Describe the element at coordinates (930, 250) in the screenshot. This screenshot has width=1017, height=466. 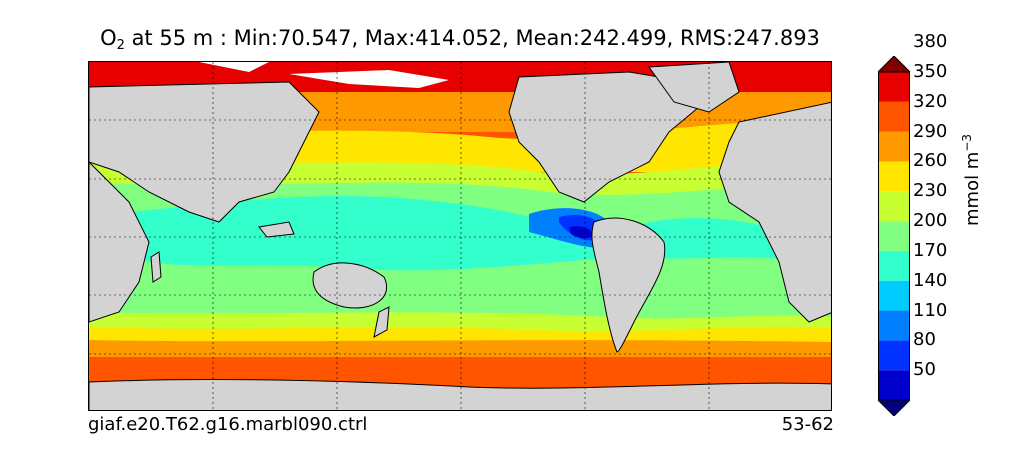
I see `colorbar-tick-label: 170` at that location.